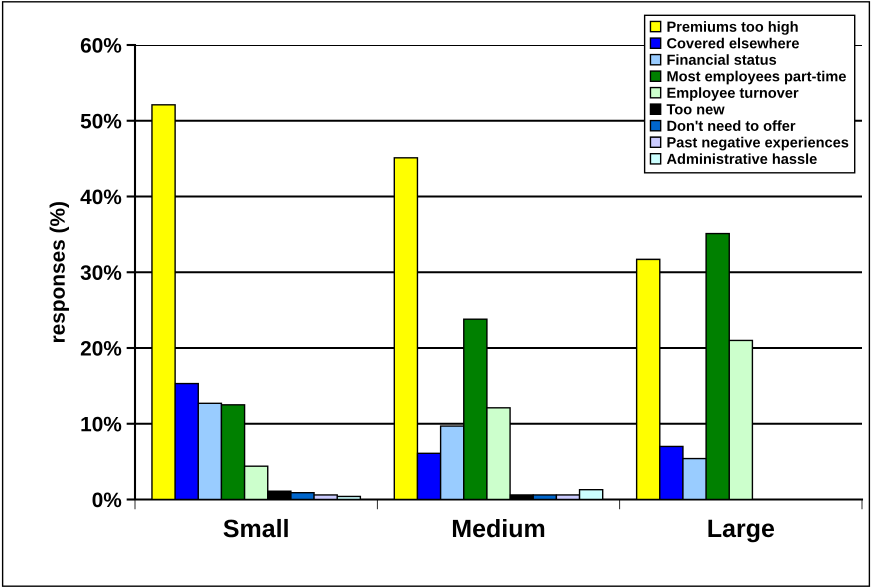 Image resolution: width=872 pixels, height=588 pixels. What do you see at coordinates (101, 272) in the screenshot?
I see `y-tick-label: 30%` at bounding box center [101, 272].